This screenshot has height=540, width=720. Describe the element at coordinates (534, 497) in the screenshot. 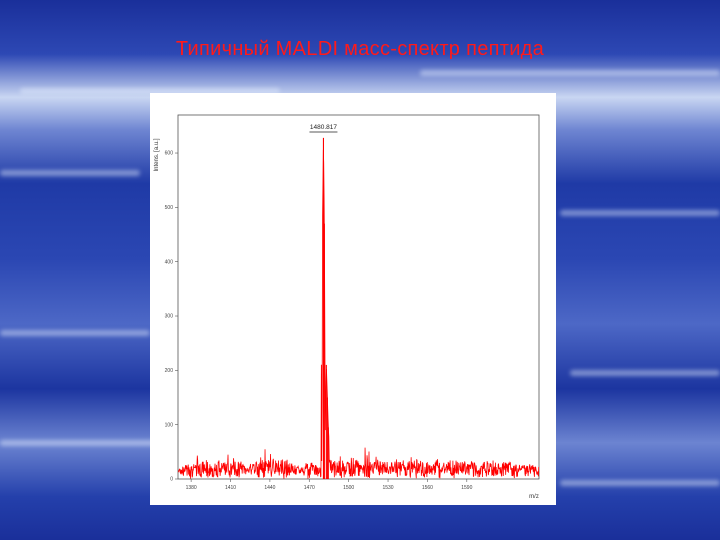

I see `x-axis-title: m/z` at that location.